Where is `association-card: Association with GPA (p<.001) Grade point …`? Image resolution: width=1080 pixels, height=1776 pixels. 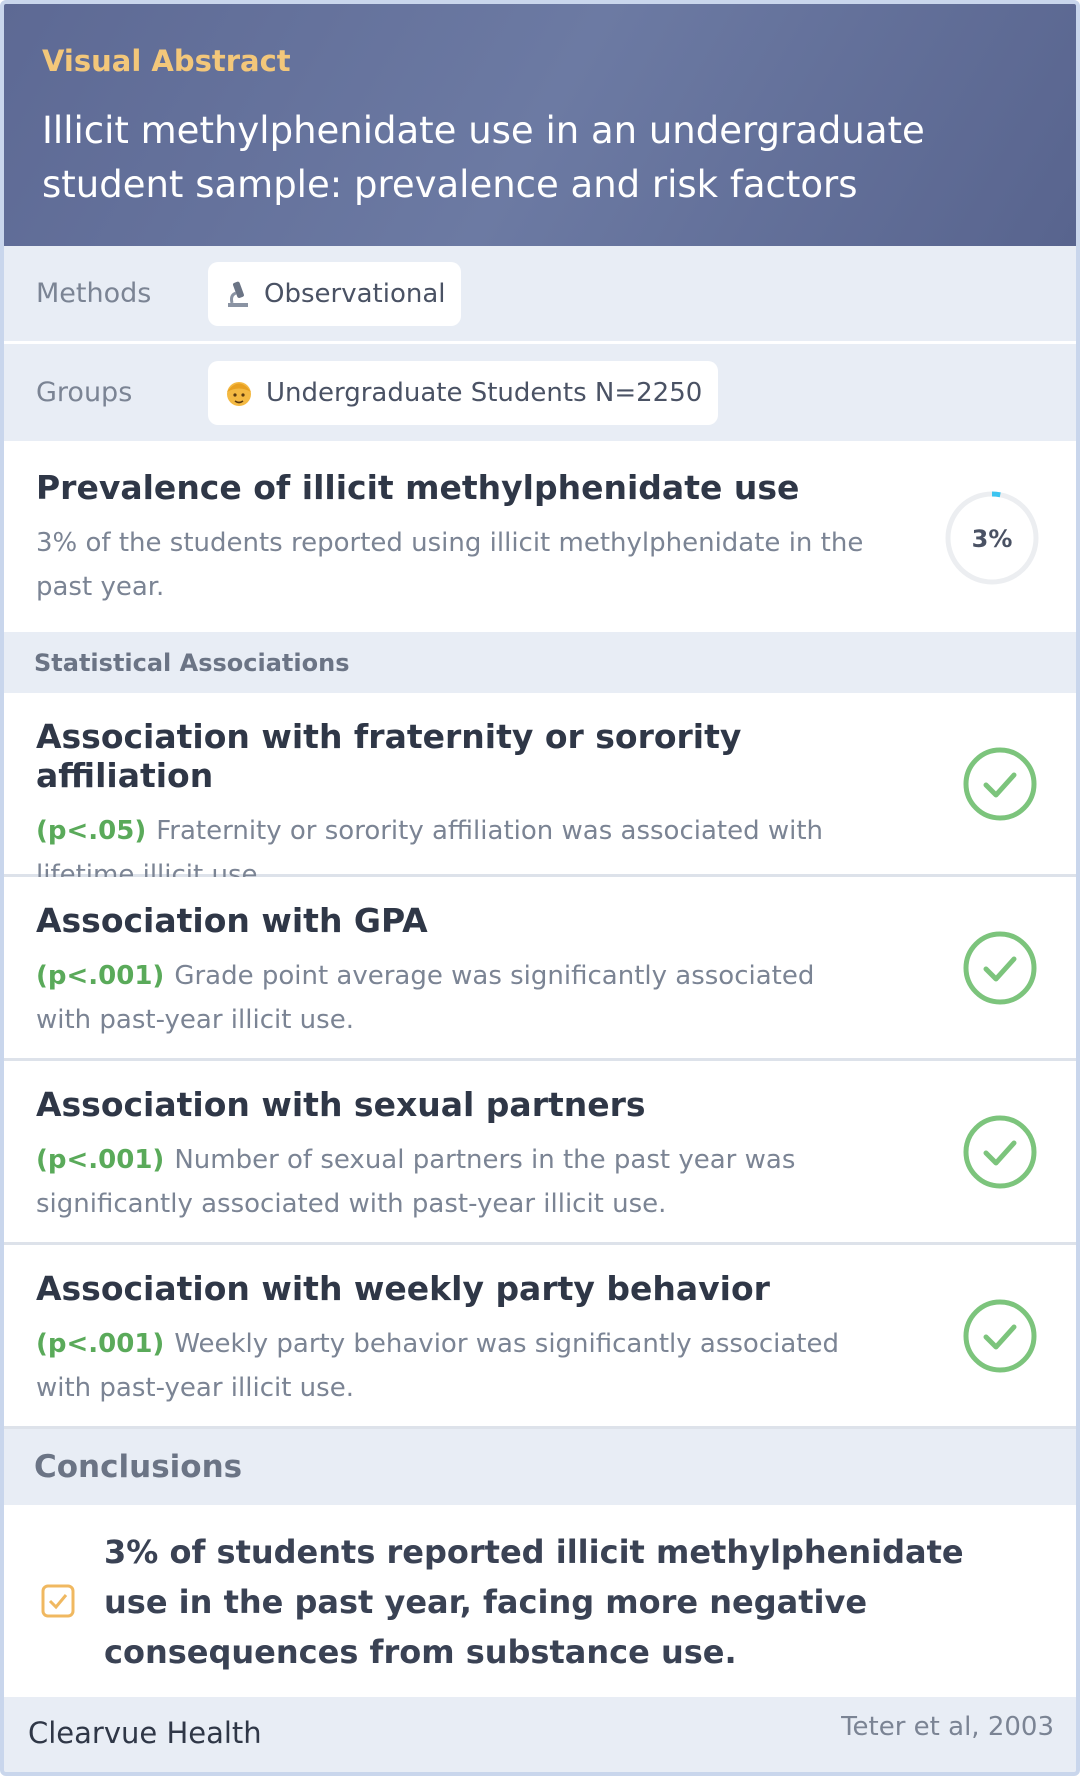 association-card: Association with GPA (p<.001) Grade point … is located at coordinates (540, 969).